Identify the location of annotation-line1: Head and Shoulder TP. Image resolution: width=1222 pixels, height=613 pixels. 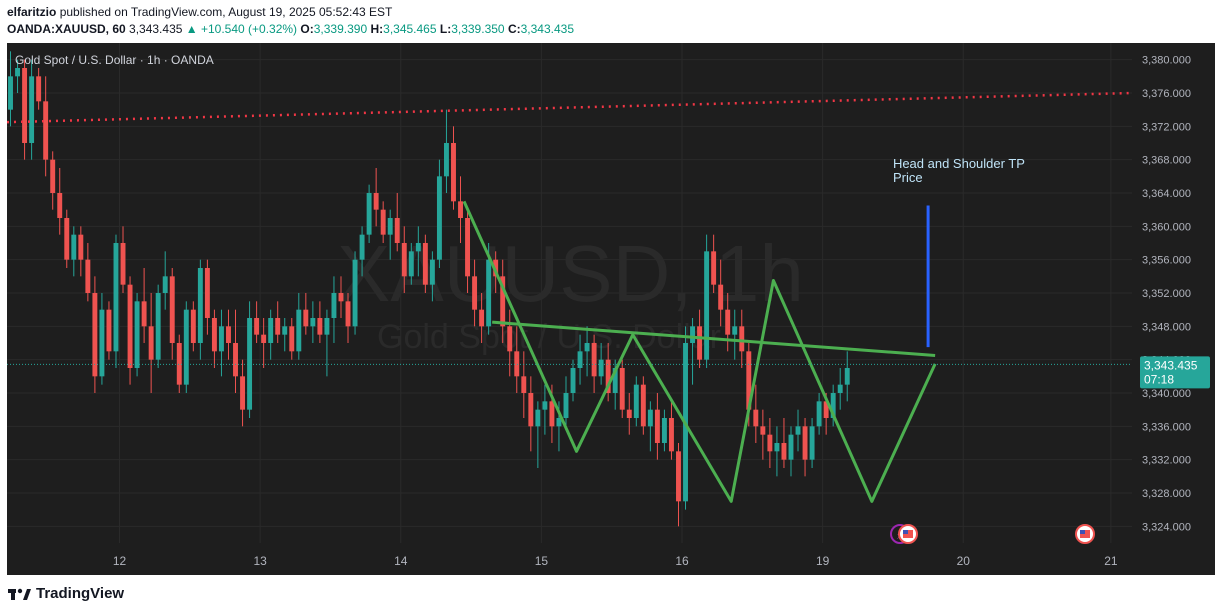
(959, 163).